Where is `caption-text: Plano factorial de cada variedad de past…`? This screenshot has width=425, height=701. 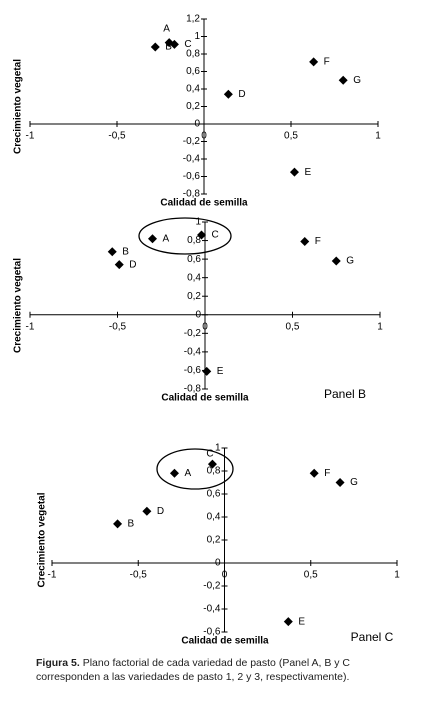 caption-text: Plano factorial de cada variedad de past… is located at coordinates (193, 670).